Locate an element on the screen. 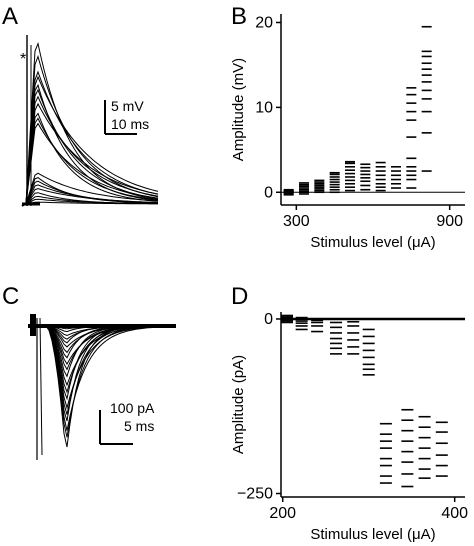 This screenshot has height=546, width=474. chart-b-y-tick-label: 0 is located at coordinates (268, 192).